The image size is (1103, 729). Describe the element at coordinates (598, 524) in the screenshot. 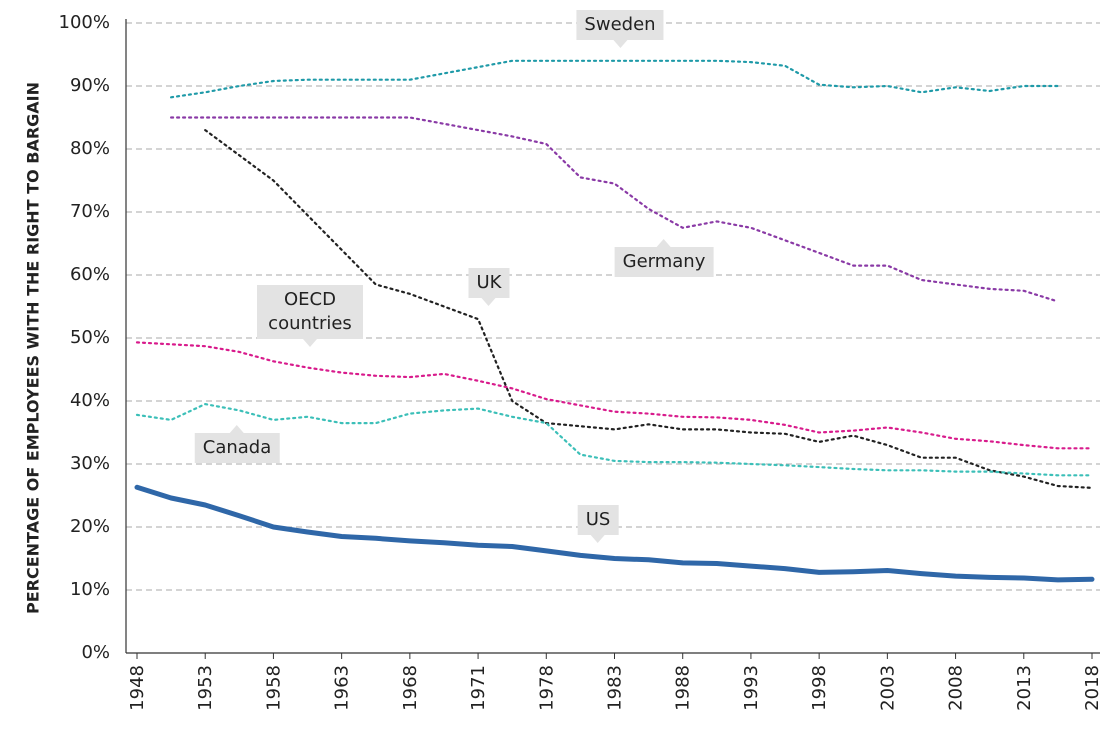

I see `series-label: US` at that location.